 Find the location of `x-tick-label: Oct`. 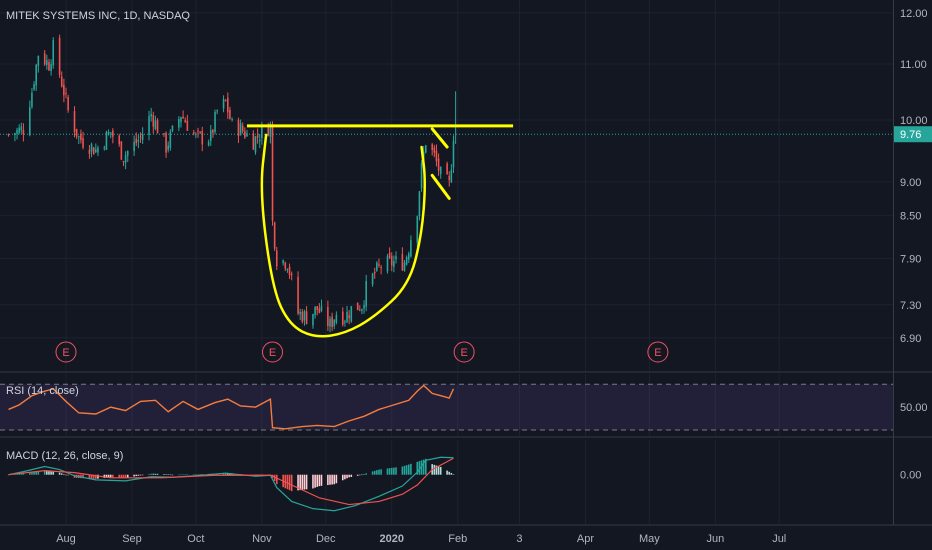

x-tick-label: Oct is located at coordinates (195, 539).